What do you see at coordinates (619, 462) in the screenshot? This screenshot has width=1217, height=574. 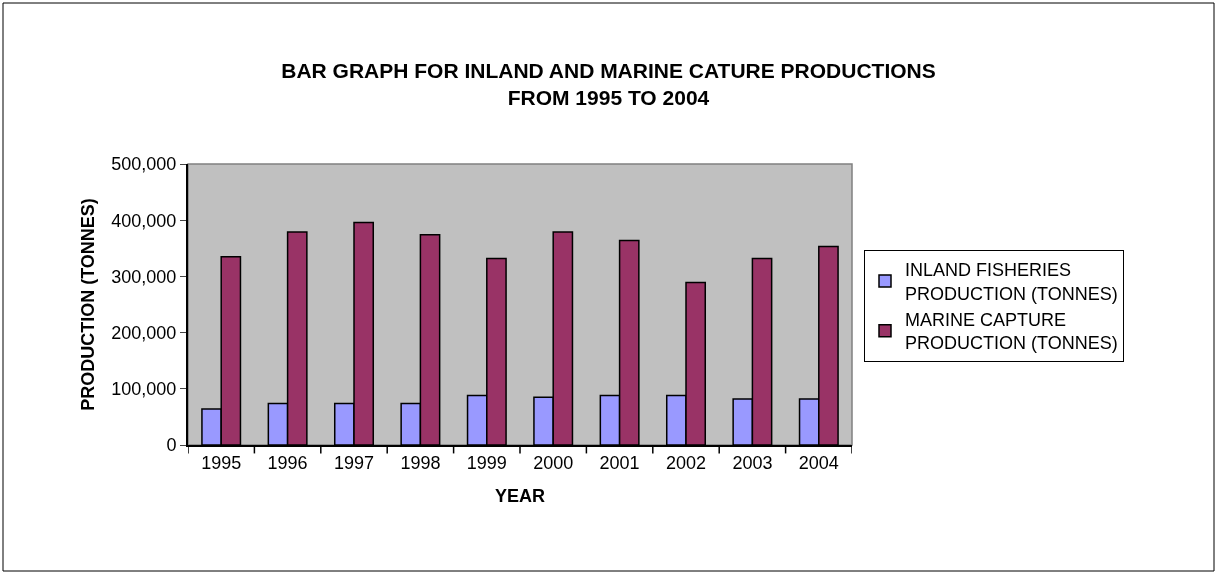 I see `x-tick-label: 2001` at bounding box center [619, 462].